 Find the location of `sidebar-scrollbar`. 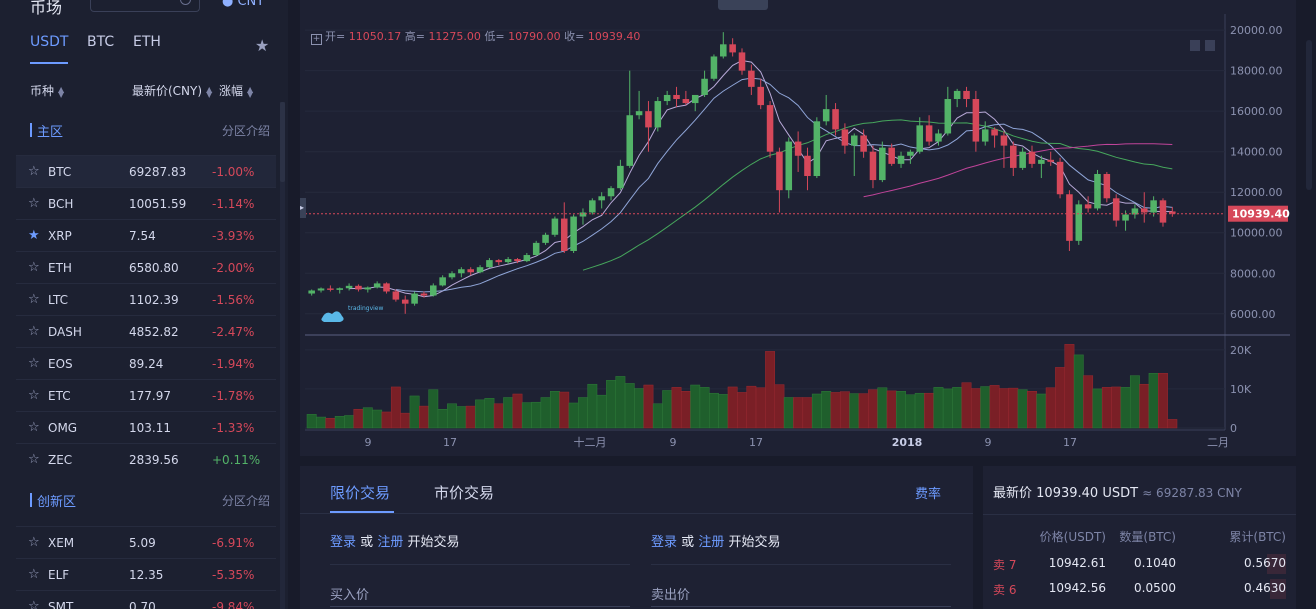

sidebar-scrollbar is located at coordinates (282, 355).